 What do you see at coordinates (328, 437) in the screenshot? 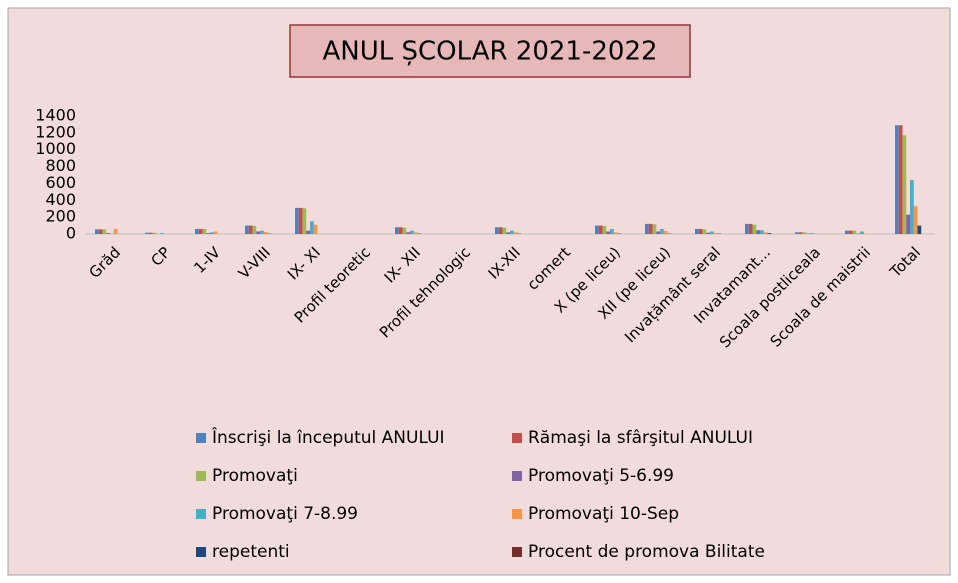
I see `legend-label: Înscrişi la începutul ANULUI` at bounding box center [328, 437].